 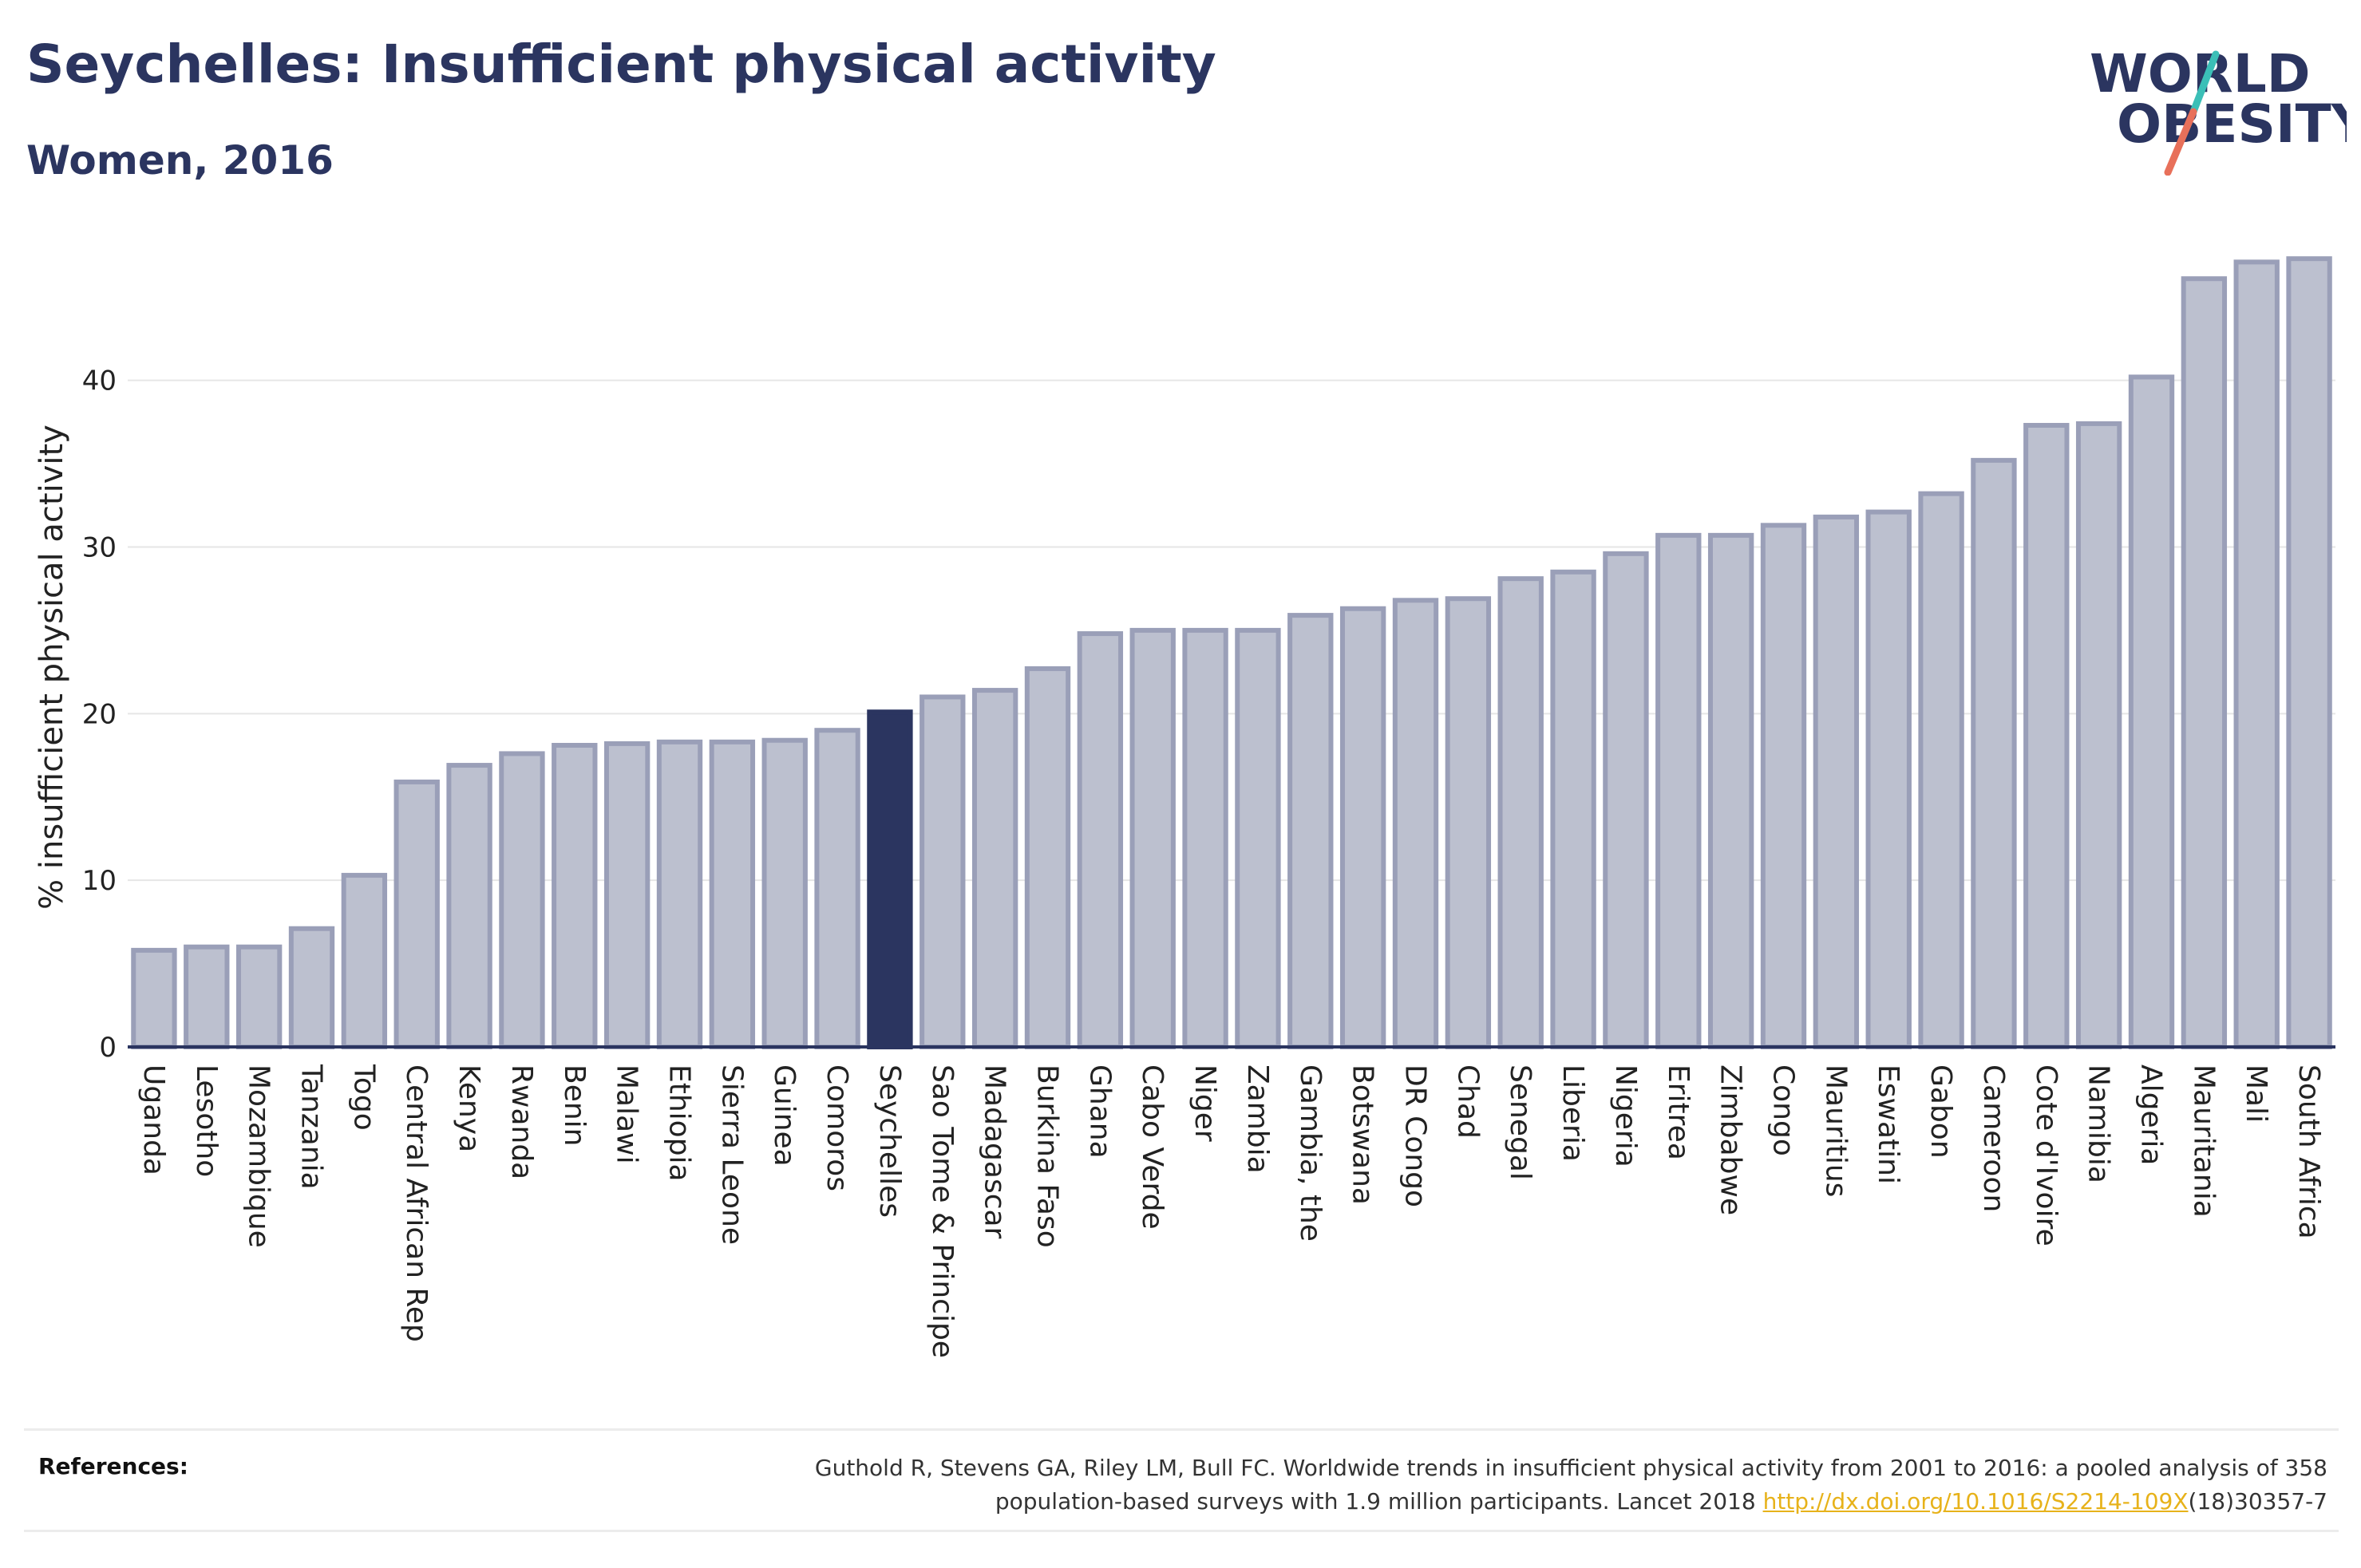 I want to click on x-tick-label: Mauritius, so click(x=1835, y=1130).